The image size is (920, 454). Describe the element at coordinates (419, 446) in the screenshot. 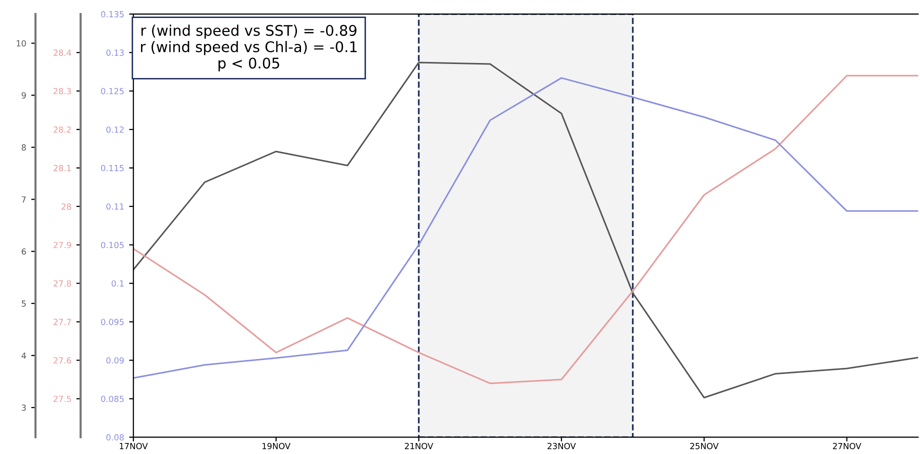

I see `x-tick-label: 21NOV` at that location.